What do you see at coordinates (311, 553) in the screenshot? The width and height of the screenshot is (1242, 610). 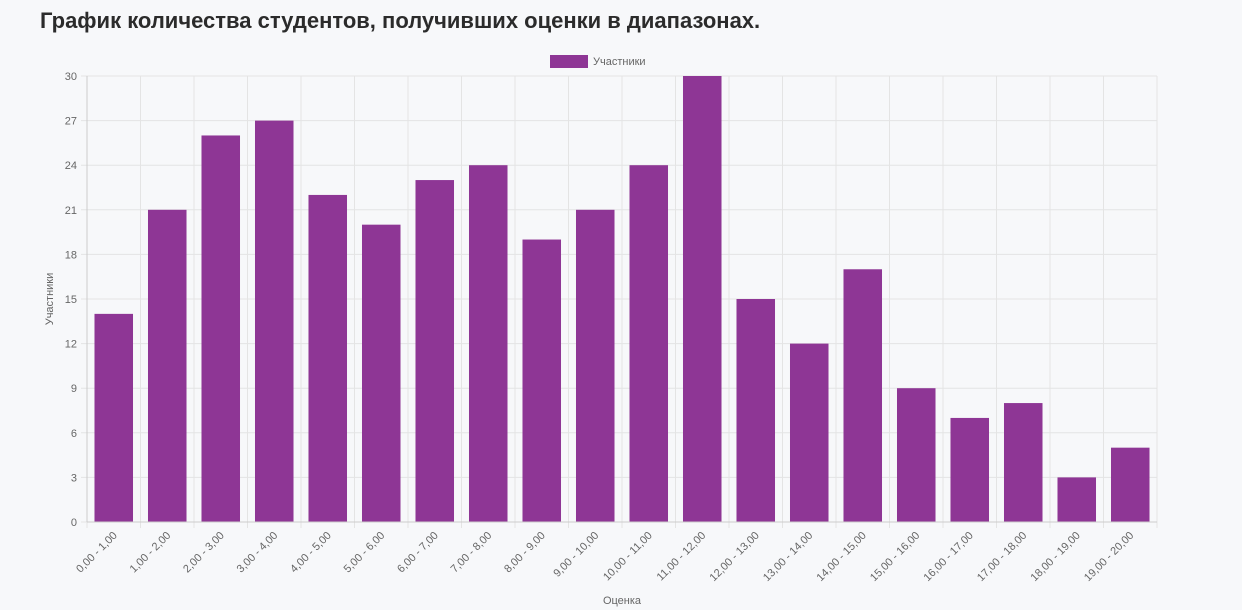 I see `x-tick-label: 4,00 - 5,00` at bounding box center [311, 553].